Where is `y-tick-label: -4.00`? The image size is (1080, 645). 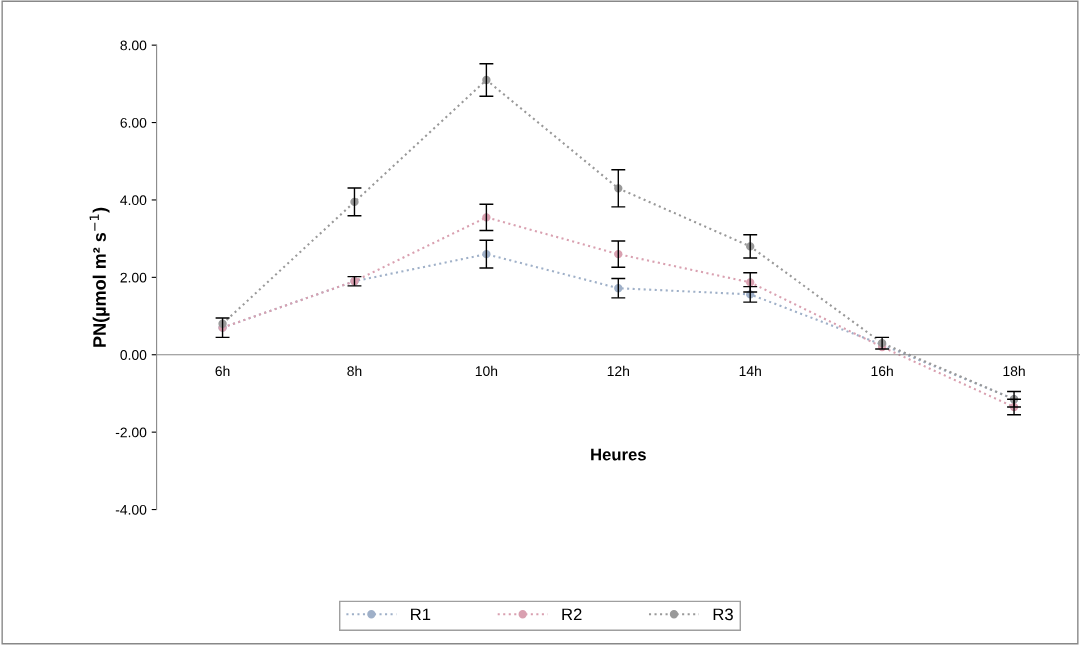
y-tick-label: -4.00 is located at coordinates (131, 509).